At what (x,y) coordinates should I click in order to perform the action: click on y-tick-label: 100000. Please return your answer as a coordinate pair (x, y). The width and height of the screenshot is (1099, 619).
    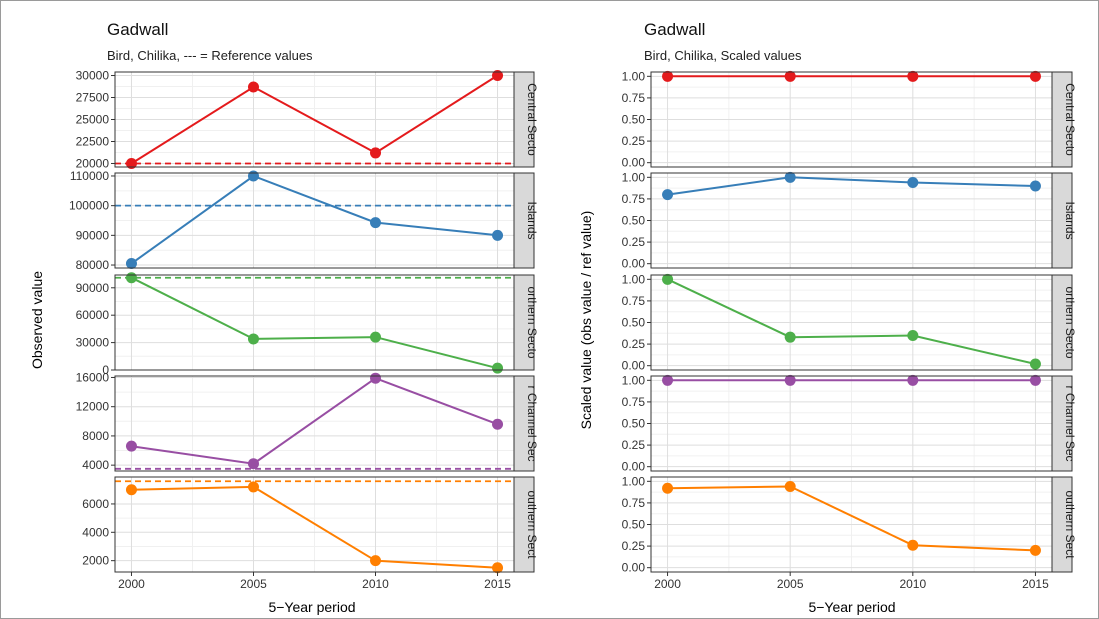
    Looking at the image, I should click on (89, 206).